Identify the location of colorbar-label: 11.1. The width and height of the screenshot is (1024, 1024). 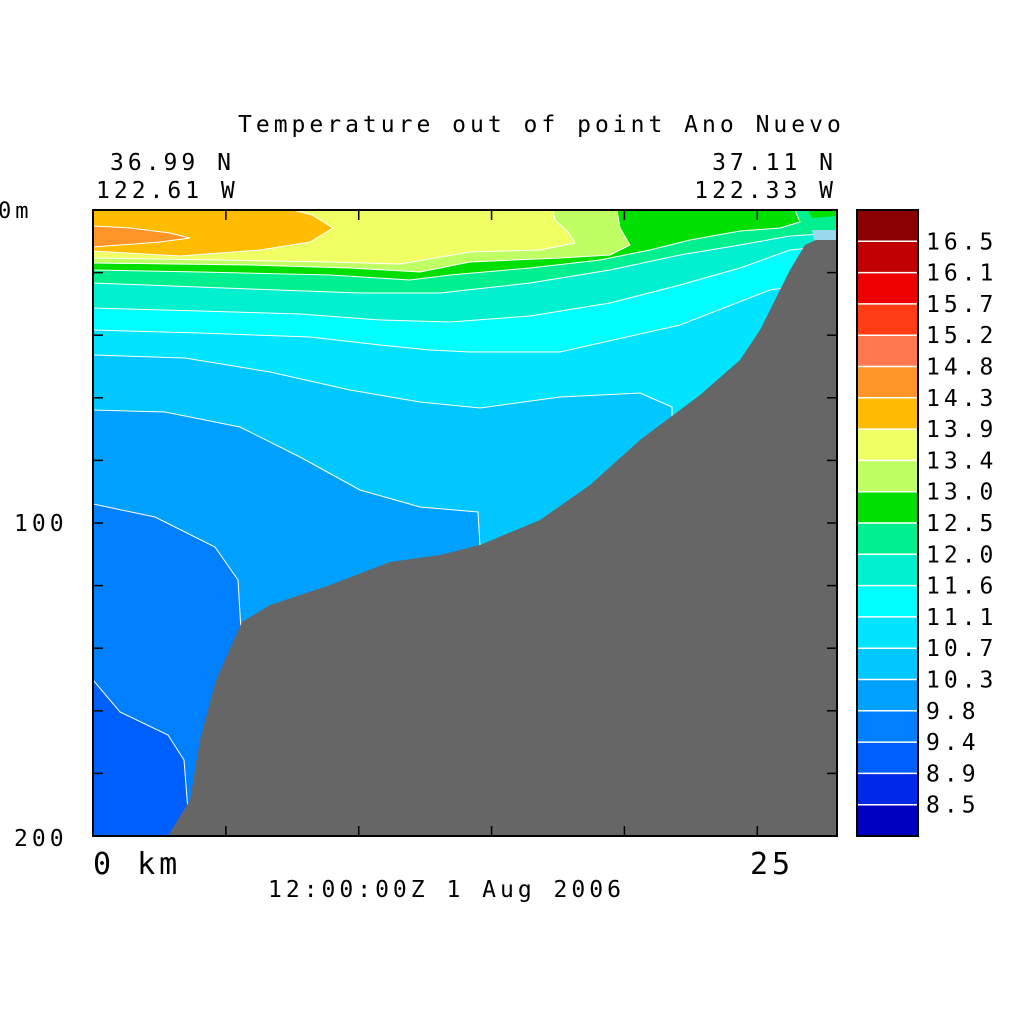
(961, 618).